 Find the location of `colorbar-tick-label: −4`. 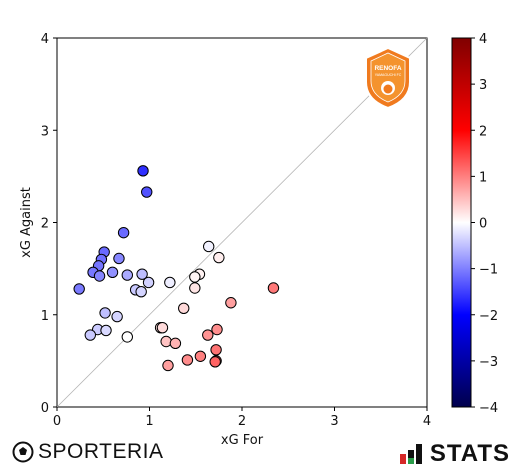

colorbar-tick-label: −4 is located at coordinates (488, 408).